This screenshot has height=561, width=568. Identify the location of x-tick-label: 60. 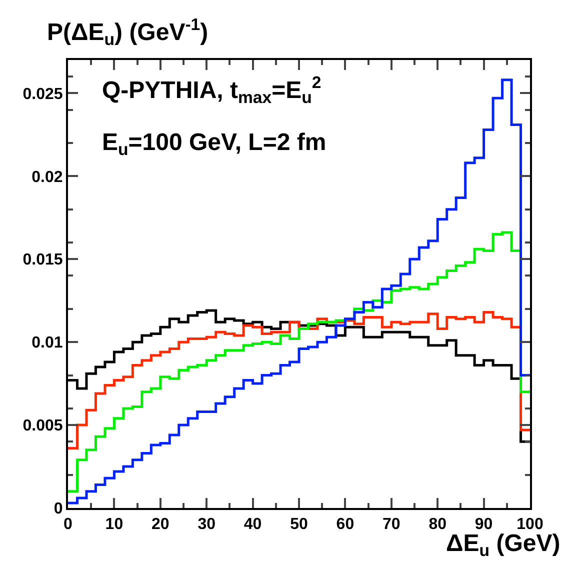
(345, 525).